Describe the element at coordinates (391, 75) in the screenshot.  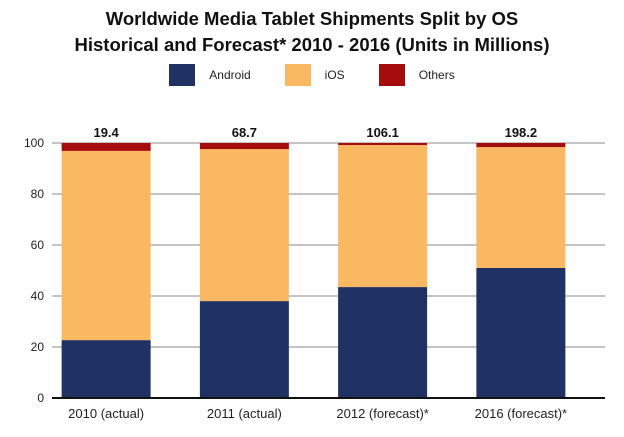
I see `legend-swatch-others` at that location.